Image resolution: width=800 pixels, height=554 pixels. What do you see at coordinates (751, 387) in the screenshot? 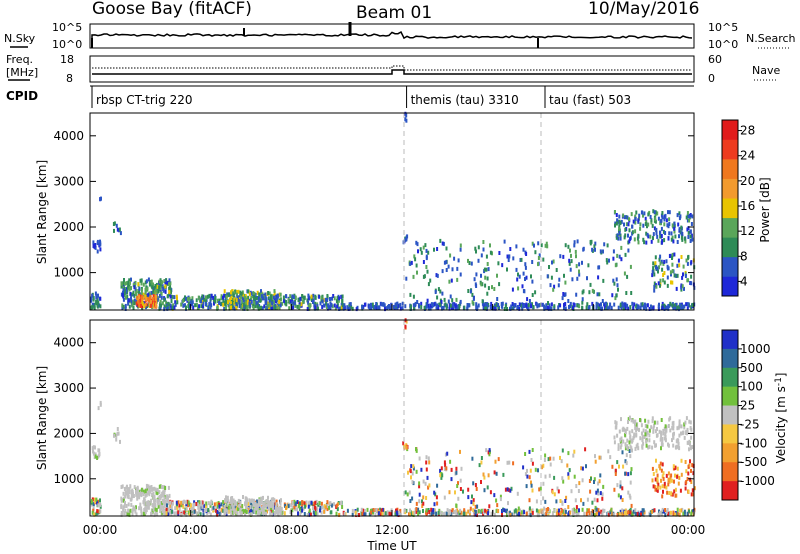
I see `velocity-cbar-tick: 100` at bounding box center [751, 387].